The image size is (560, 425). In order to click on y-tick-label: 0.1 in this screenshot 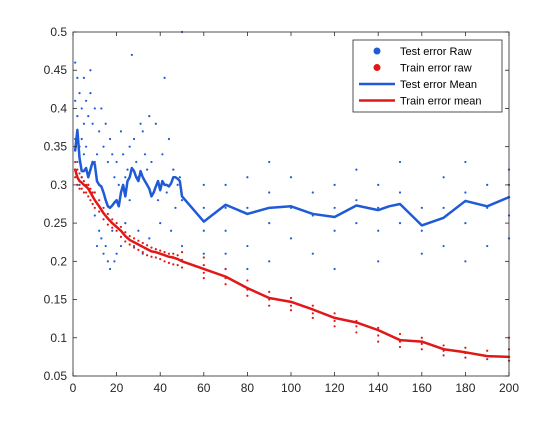, I will do `click(58, 338)`.